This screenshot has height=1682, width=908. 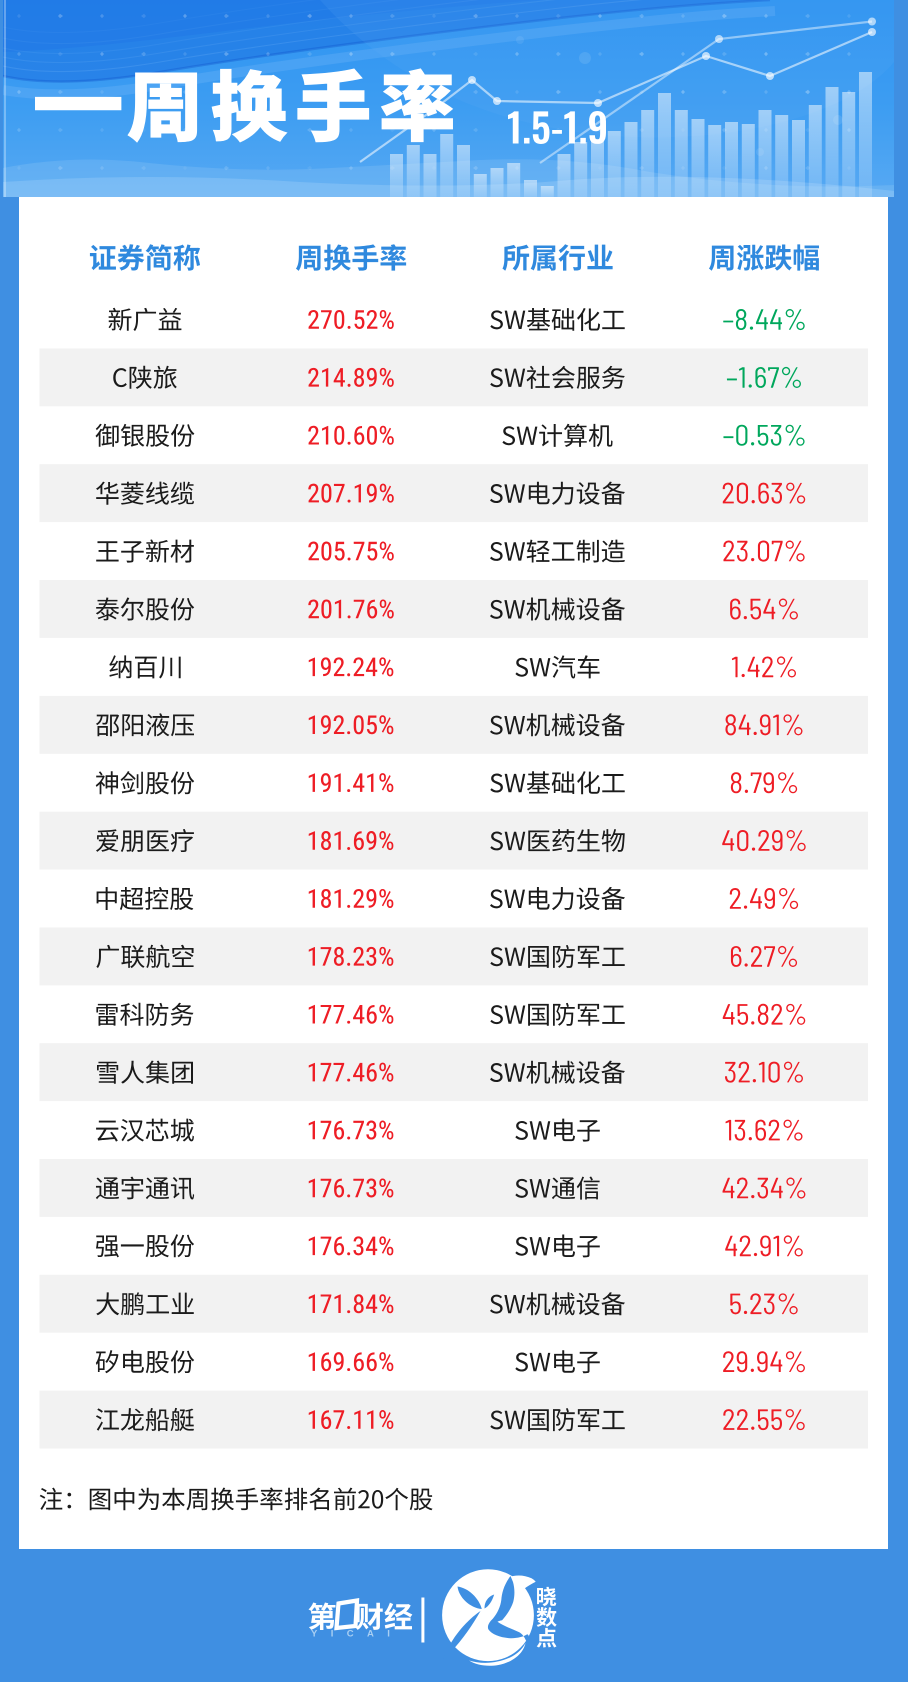 What do you see at coordinates (357, 1634) in the screenshot?
I see `svg-text: YICAI` at bounding box center [357, 1634].